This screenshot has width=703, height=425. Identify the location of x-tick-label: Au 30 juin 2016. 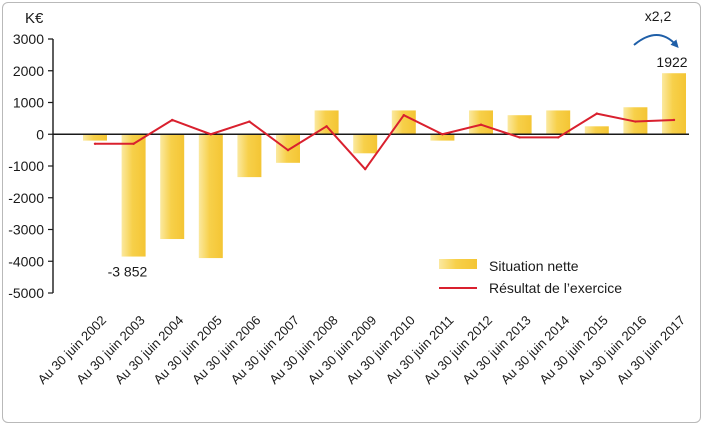
(612, 350).